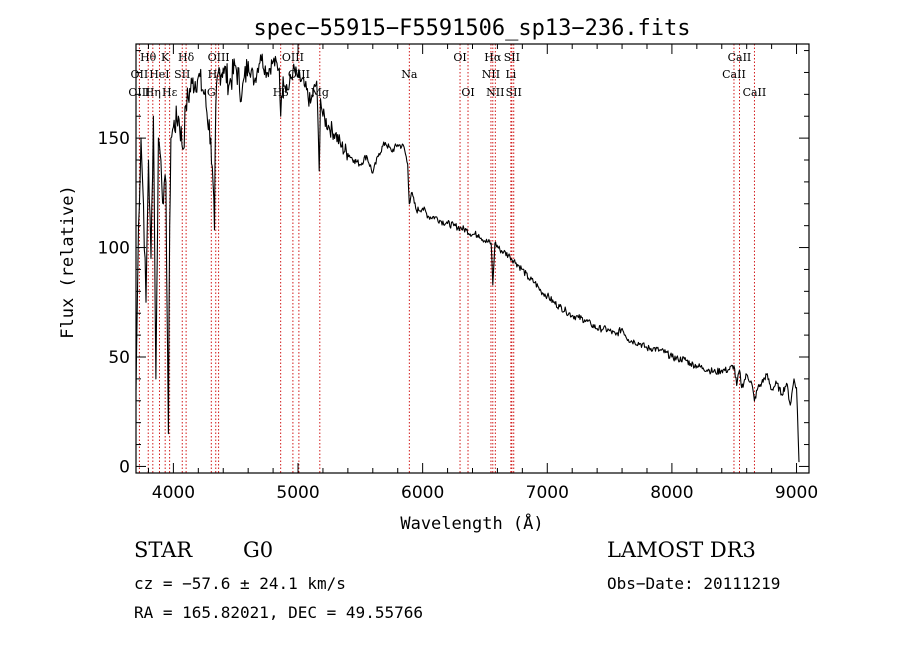 This screenshot has width=900, height=649. What do you see at coordinates (409, 74) in the screenshot?
I see `line-label: Na` at bounding box center [409, 74].